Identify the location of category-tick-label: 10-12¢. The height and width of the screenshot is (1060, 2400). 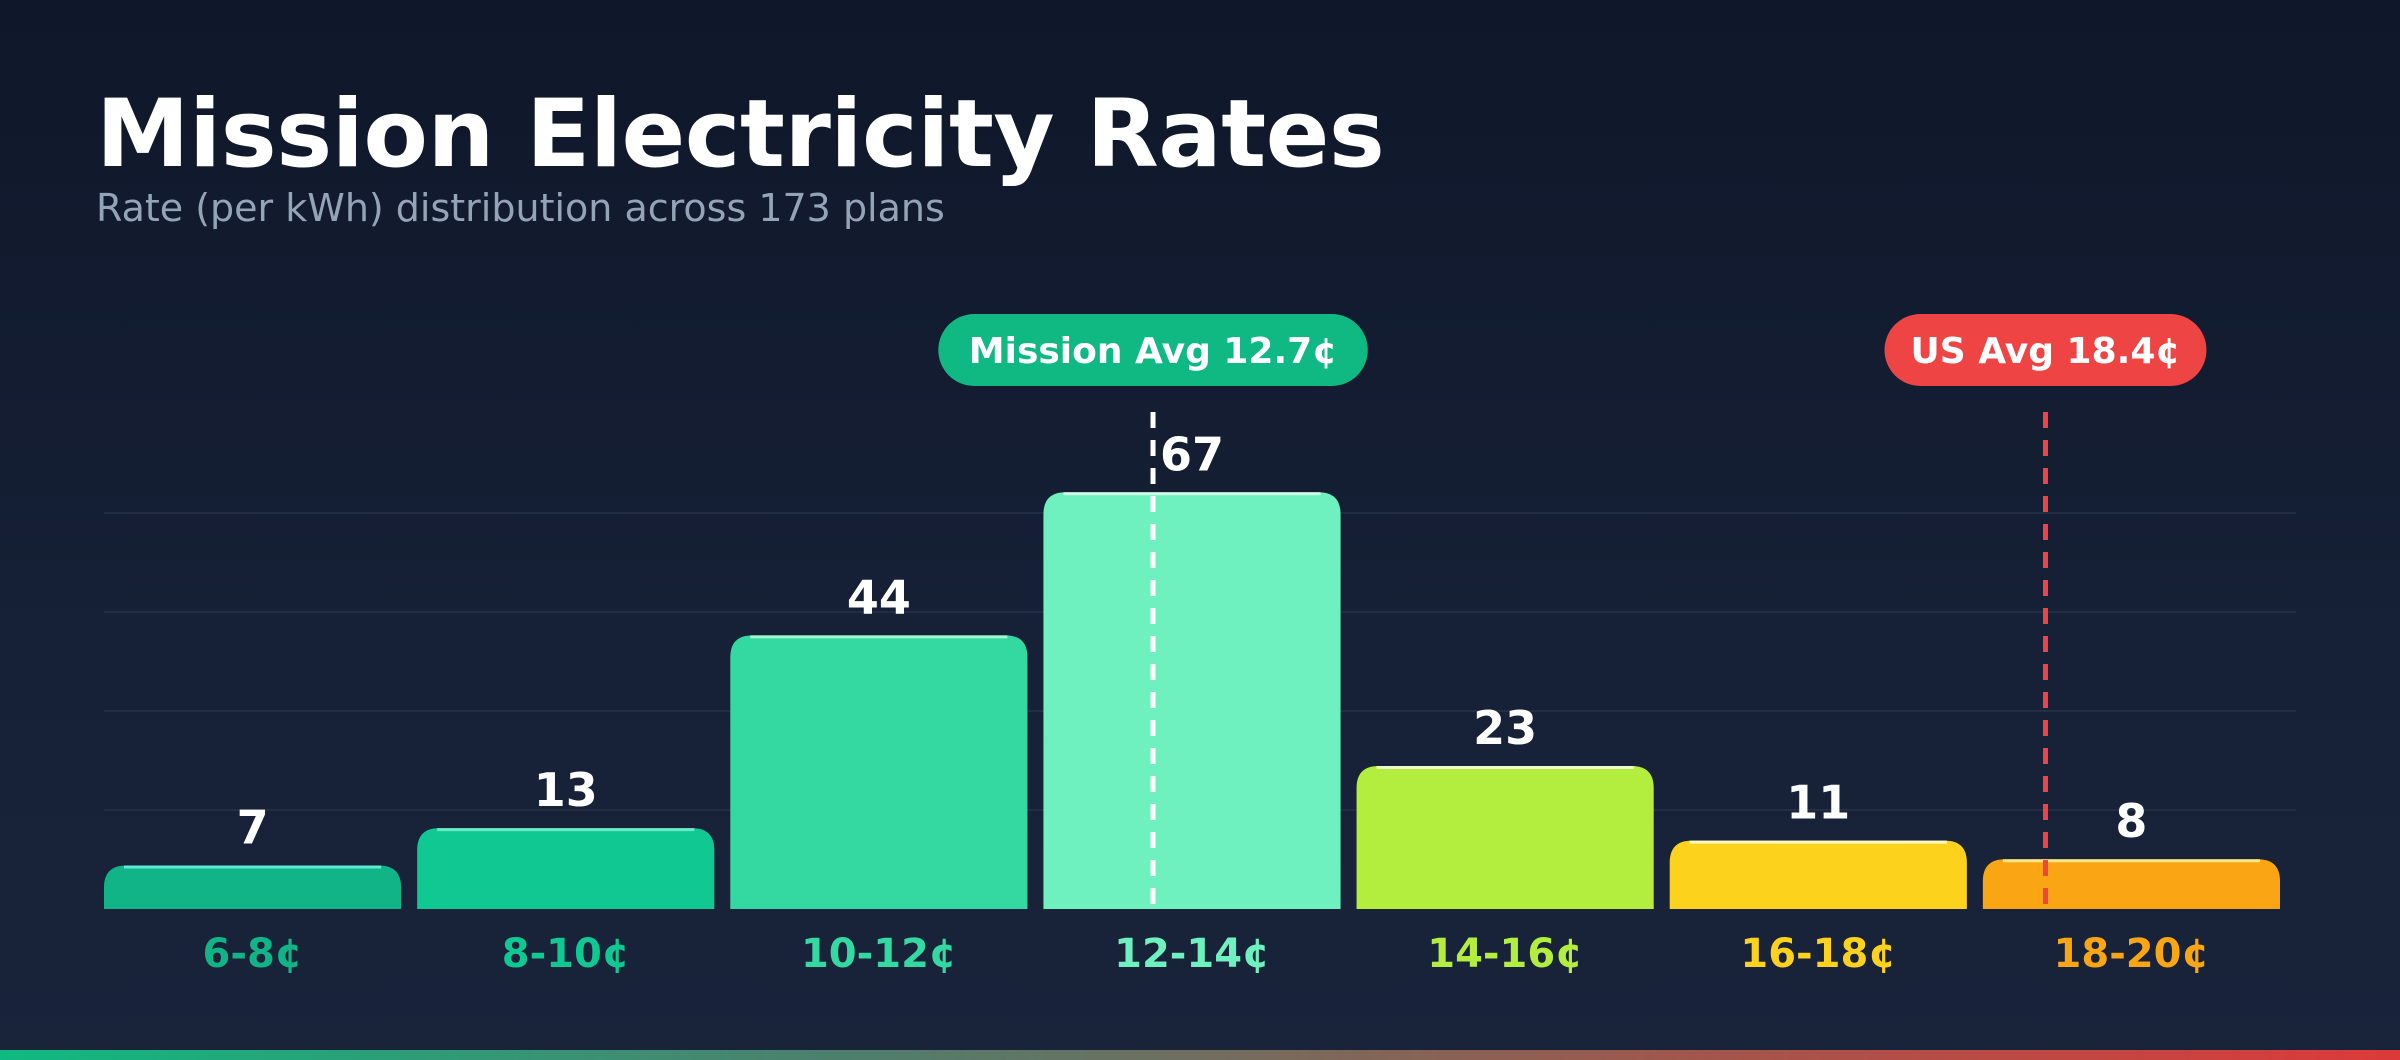
(879, 954).